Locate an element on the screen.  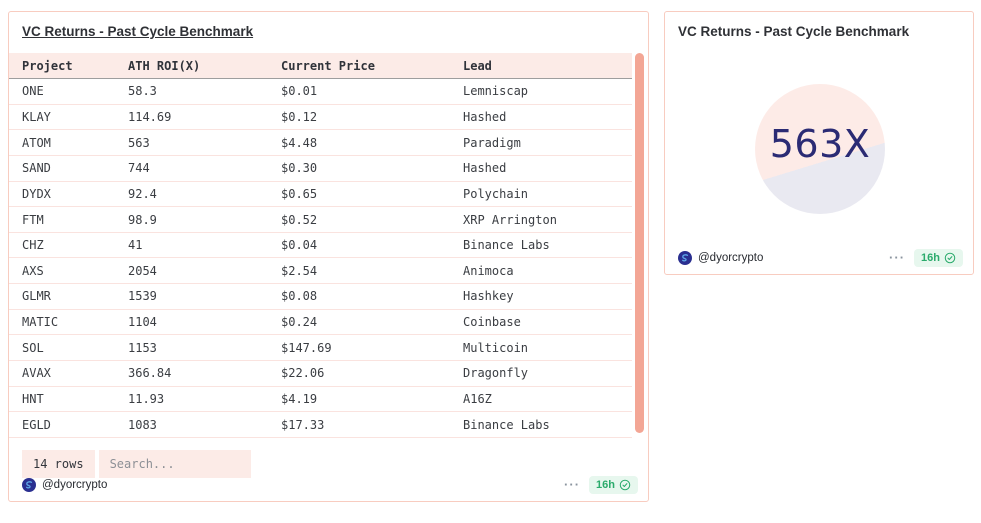
highlight-circle: 563X is located at coordinates (820, 149).